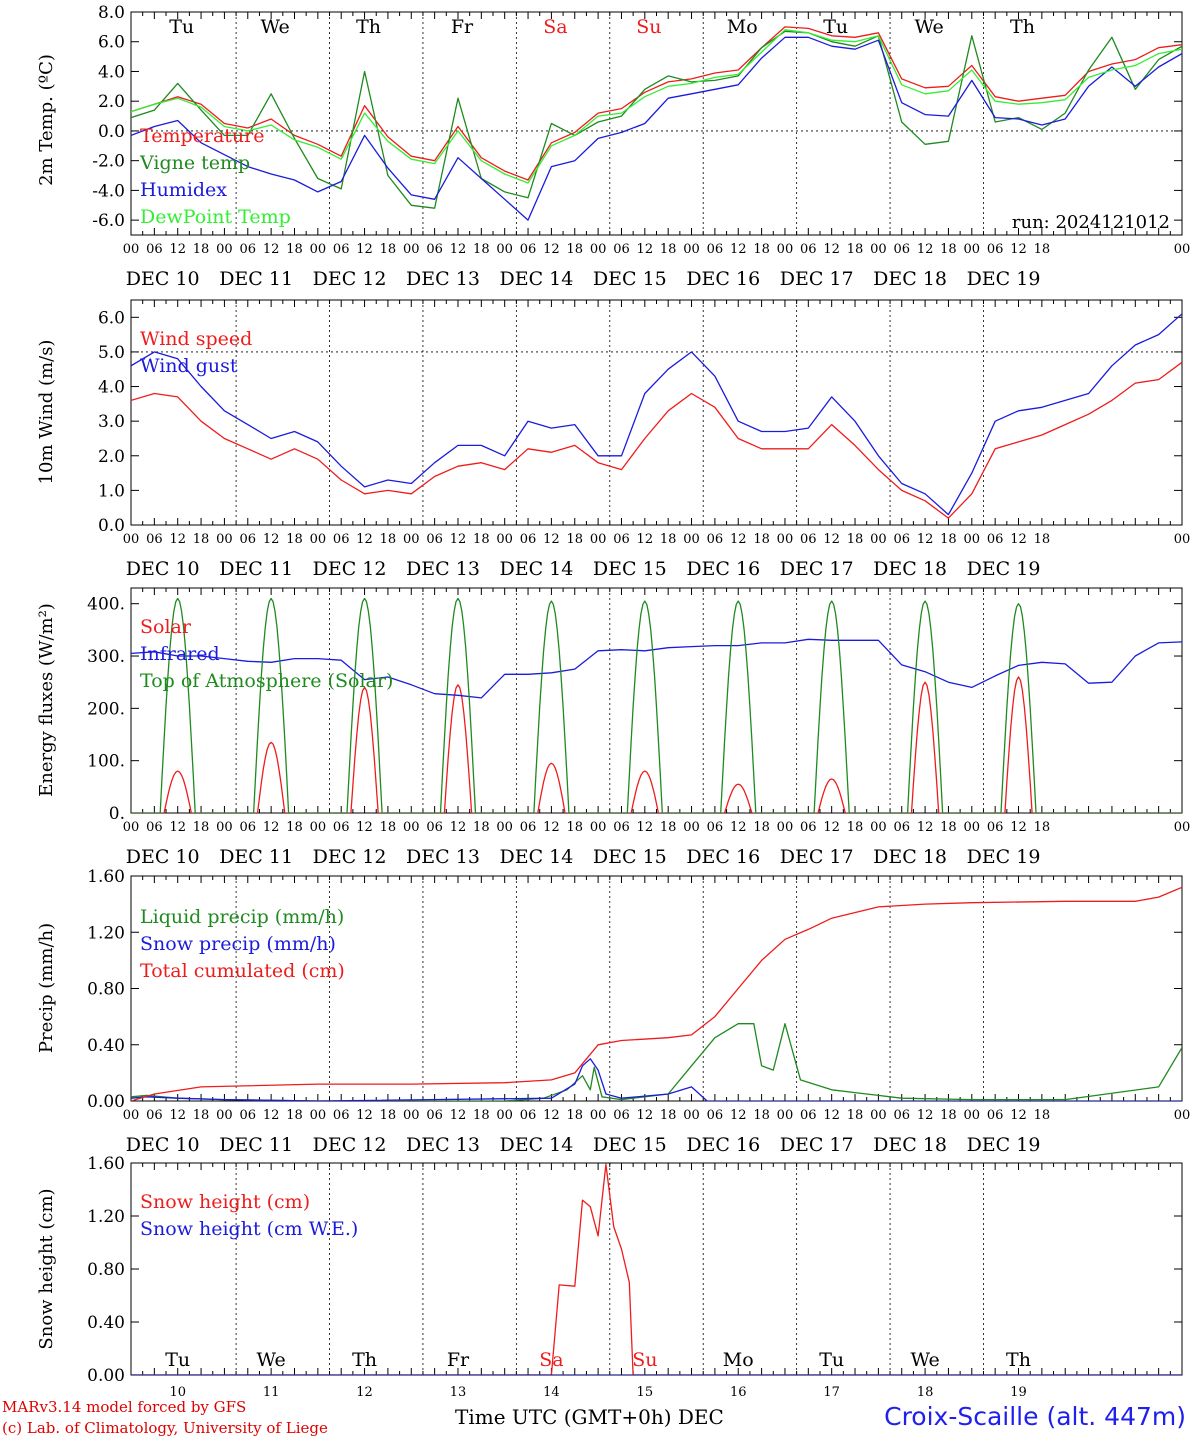 Image resolution: width=1194 pixels, height=1444 pixels. I want to click on day-name-label: Fr, so click(458, 1360).